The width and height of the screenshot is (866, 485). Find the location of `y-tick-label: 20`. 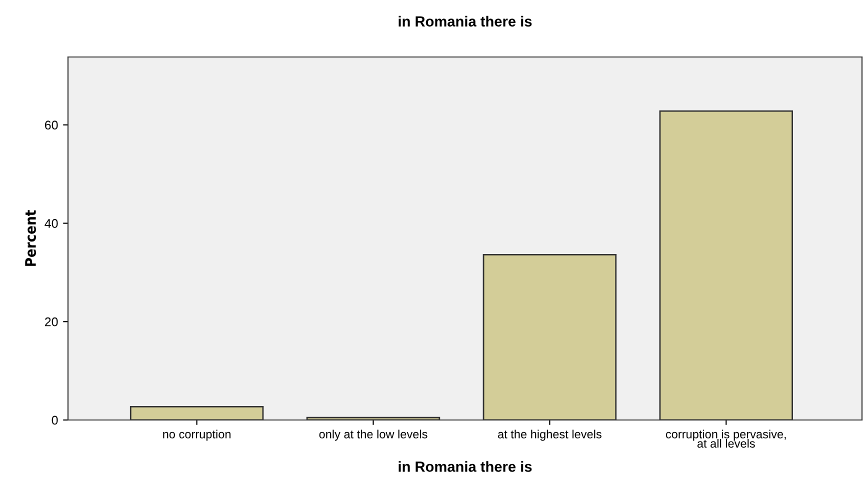

y-tick-label: 20 is located at coordinates (51, 321).